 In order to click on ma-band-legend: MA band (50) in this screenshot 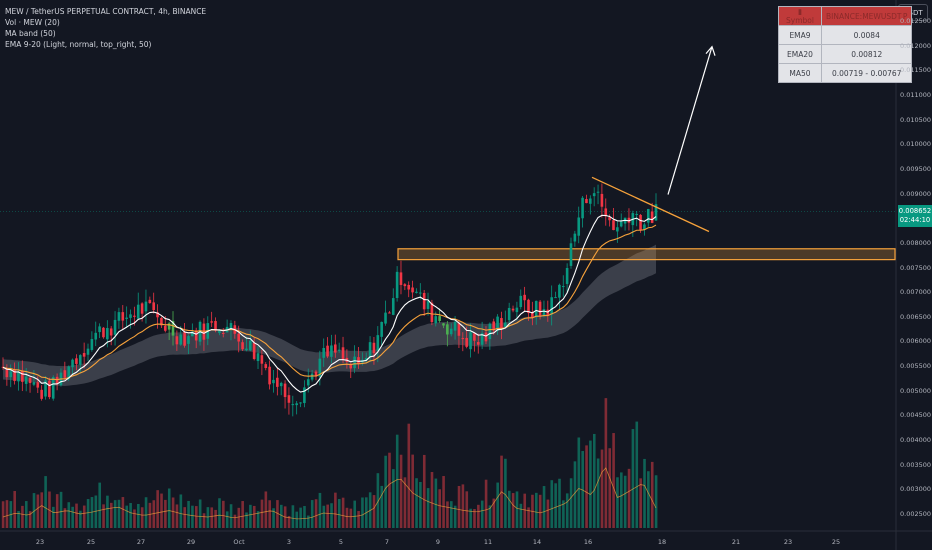, I will do `click(30, 33)`.